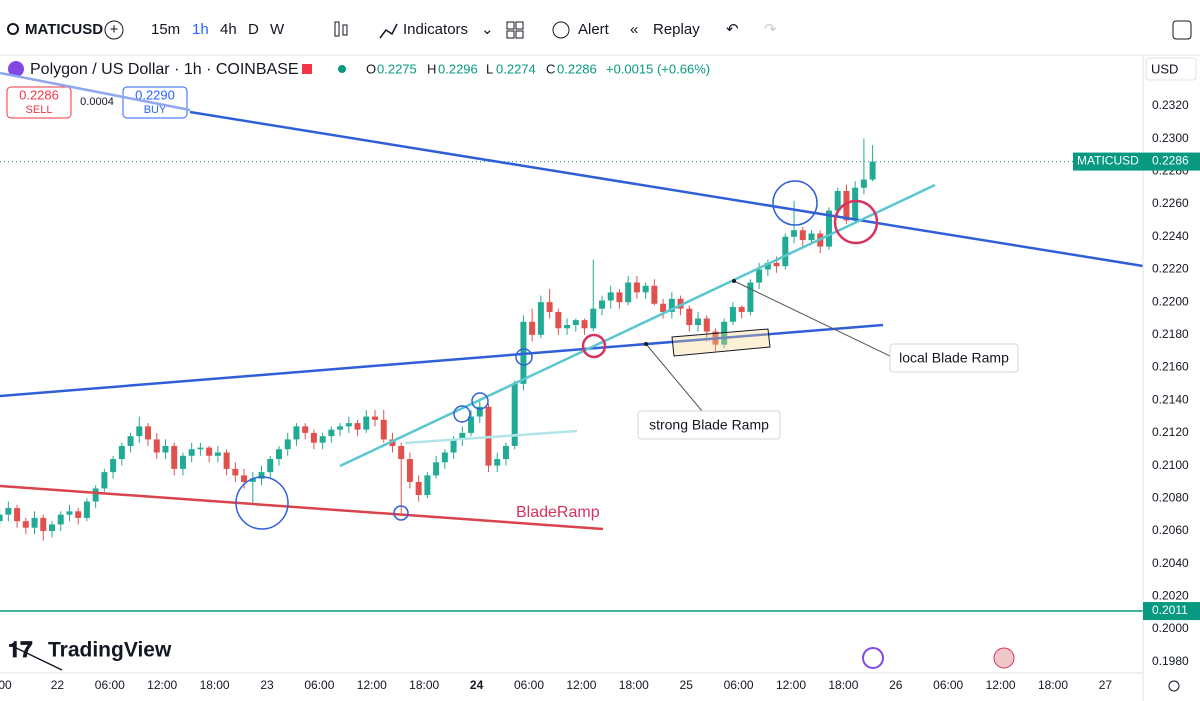 The image size is (1200, 701). What do you see at coordinates (594, 29) in the screenshot?
I see `alert: Alert` at bounding box center [594, 29].